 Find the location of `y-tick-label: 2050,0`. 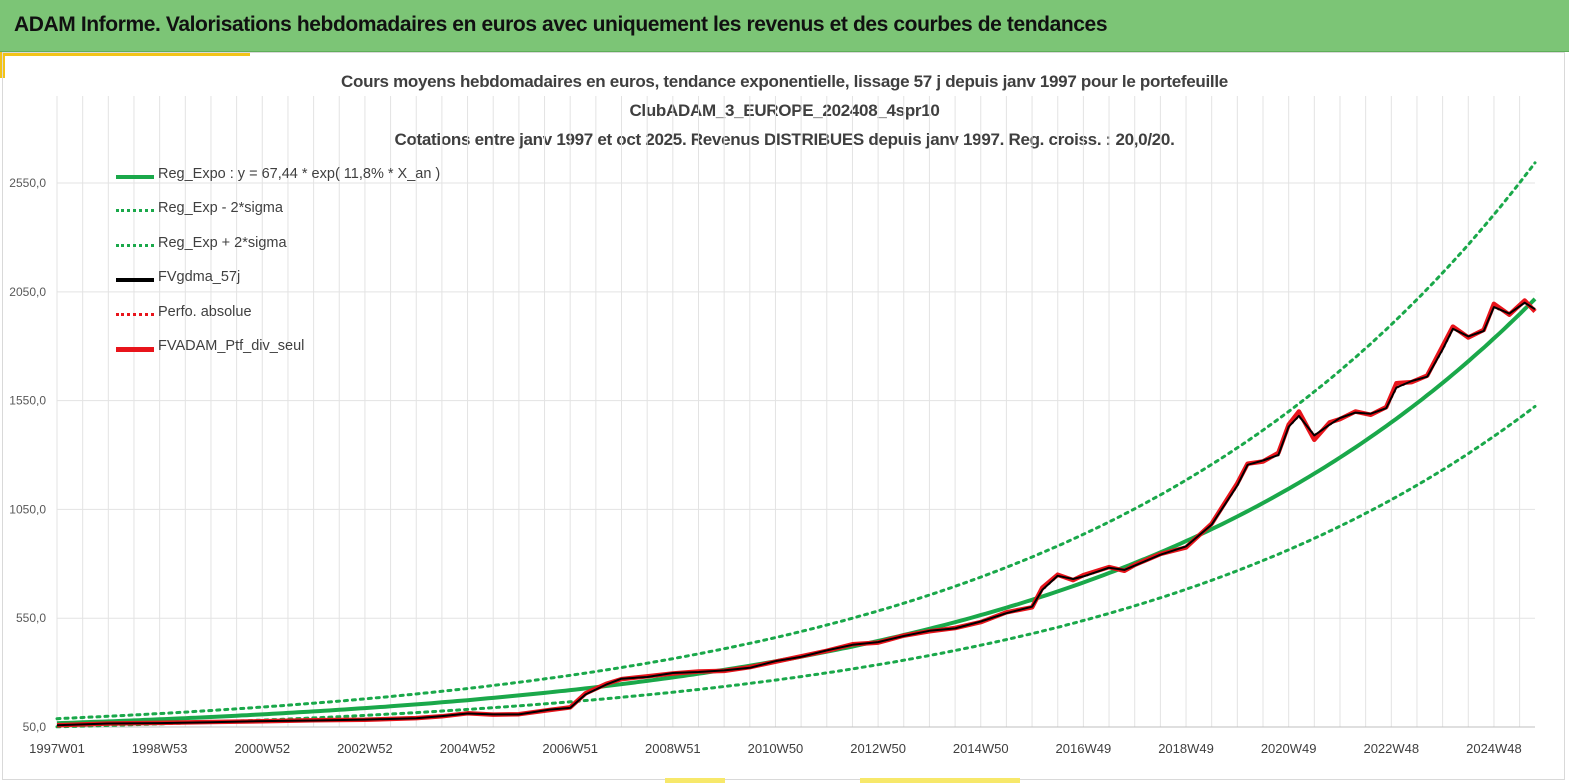

y-tick-label: 2050,0 is located at coordinates (27, 292).